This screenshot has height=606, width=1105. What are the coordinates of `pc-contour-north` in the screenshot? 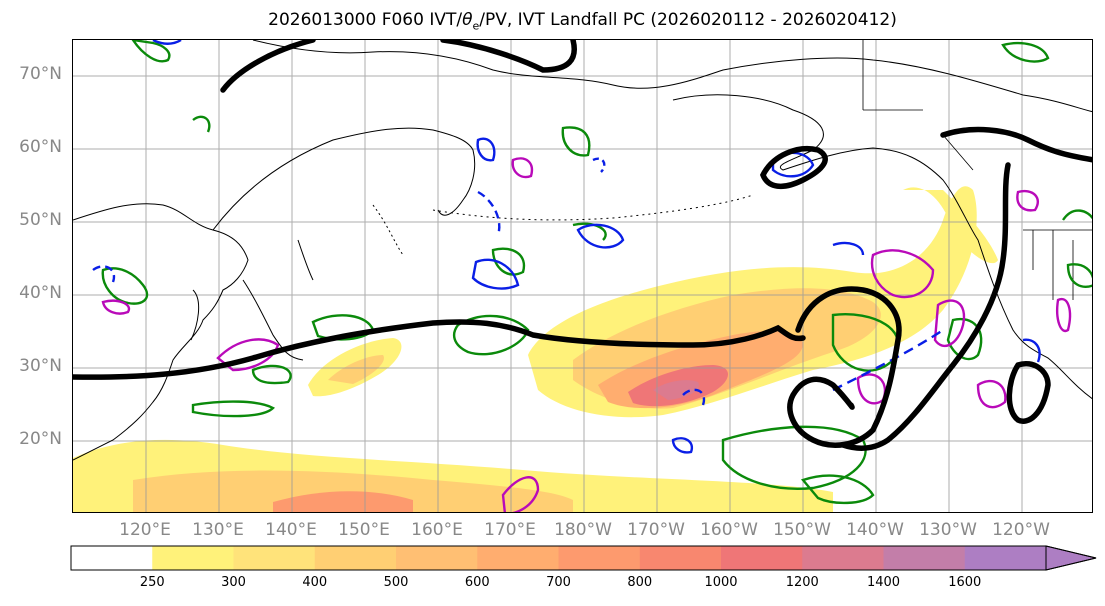 It's located at (398, 66).